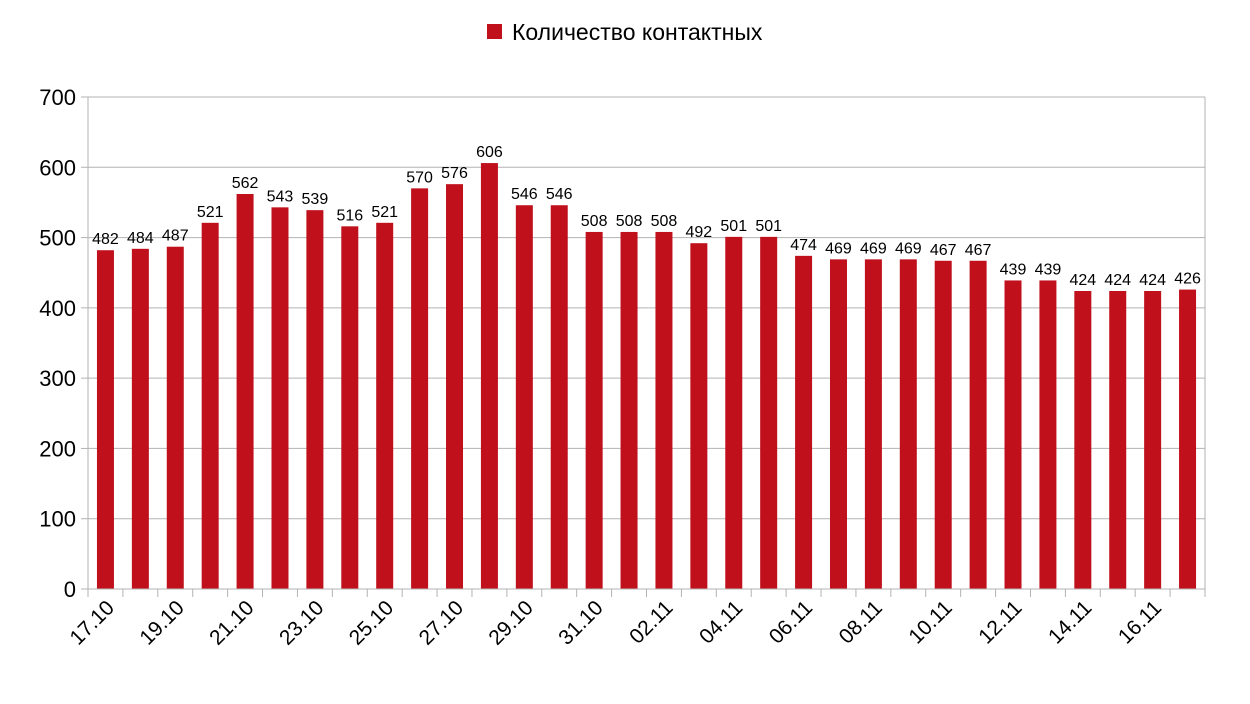 Image resolution: width=1250 pixels, height=704 pixels. I want to click on data-label: 484, so click(140, 238).